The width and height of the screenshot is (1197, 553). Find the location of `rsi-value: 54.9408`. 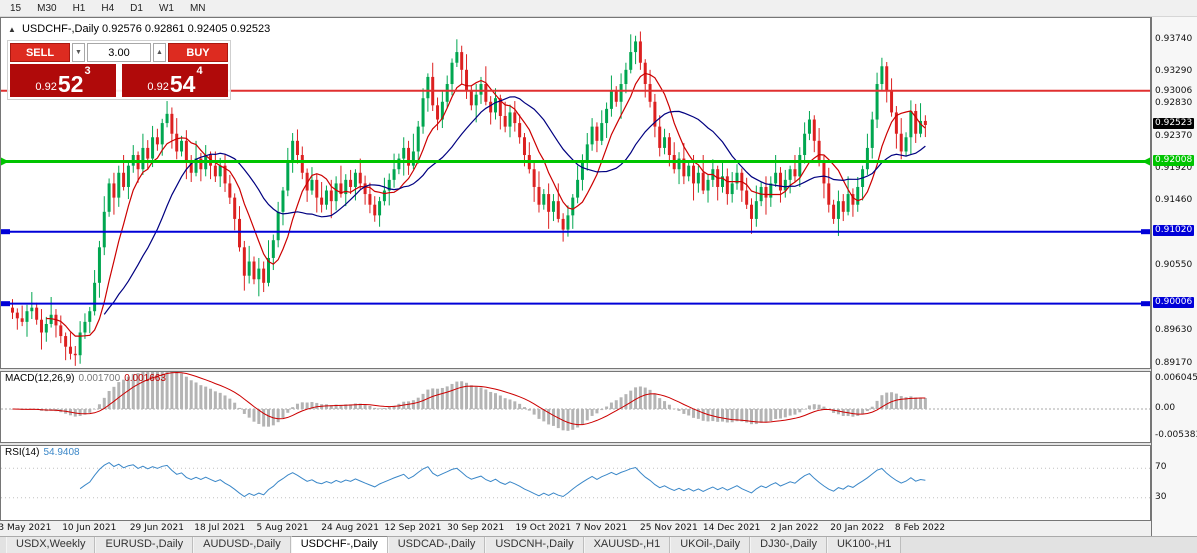

rsi-value: 54.9408 is located at coordinates (61, 452).